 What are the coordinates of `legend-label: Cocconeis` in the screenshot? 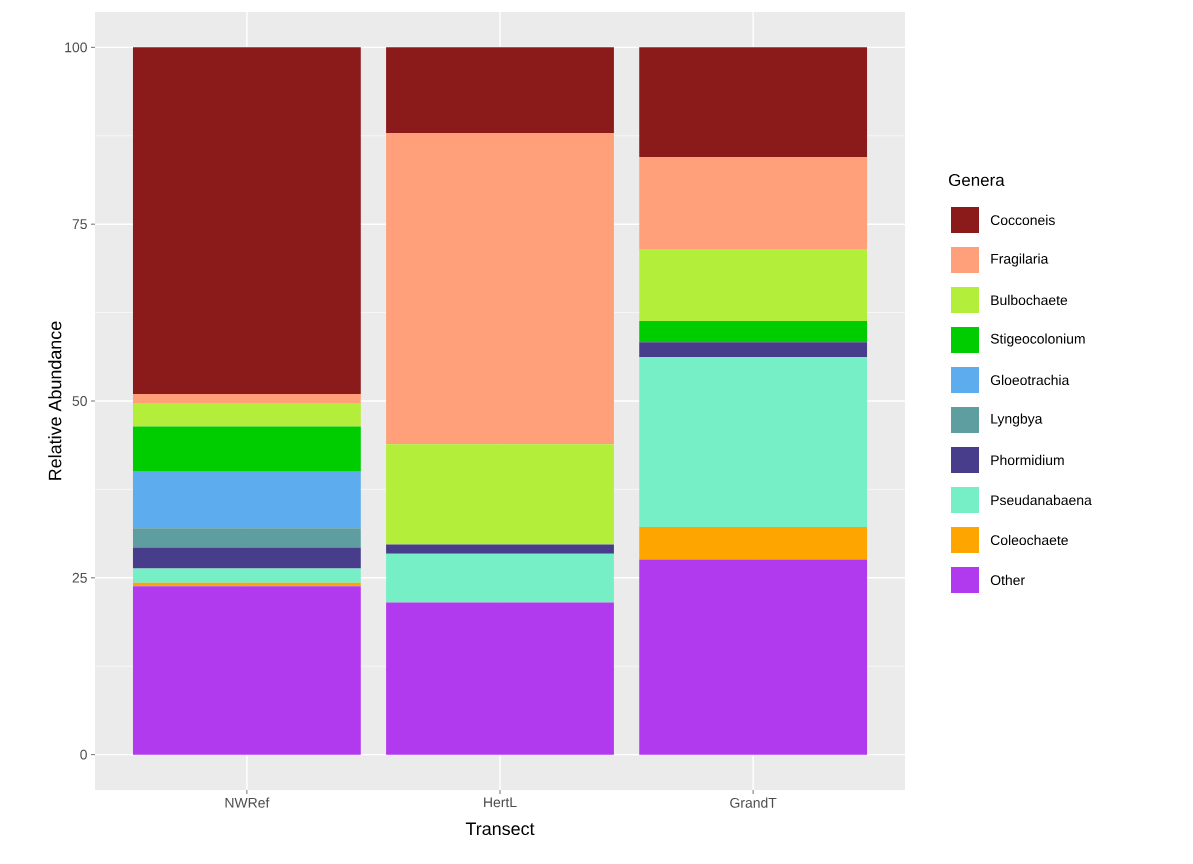 It's located at (1022, 220).